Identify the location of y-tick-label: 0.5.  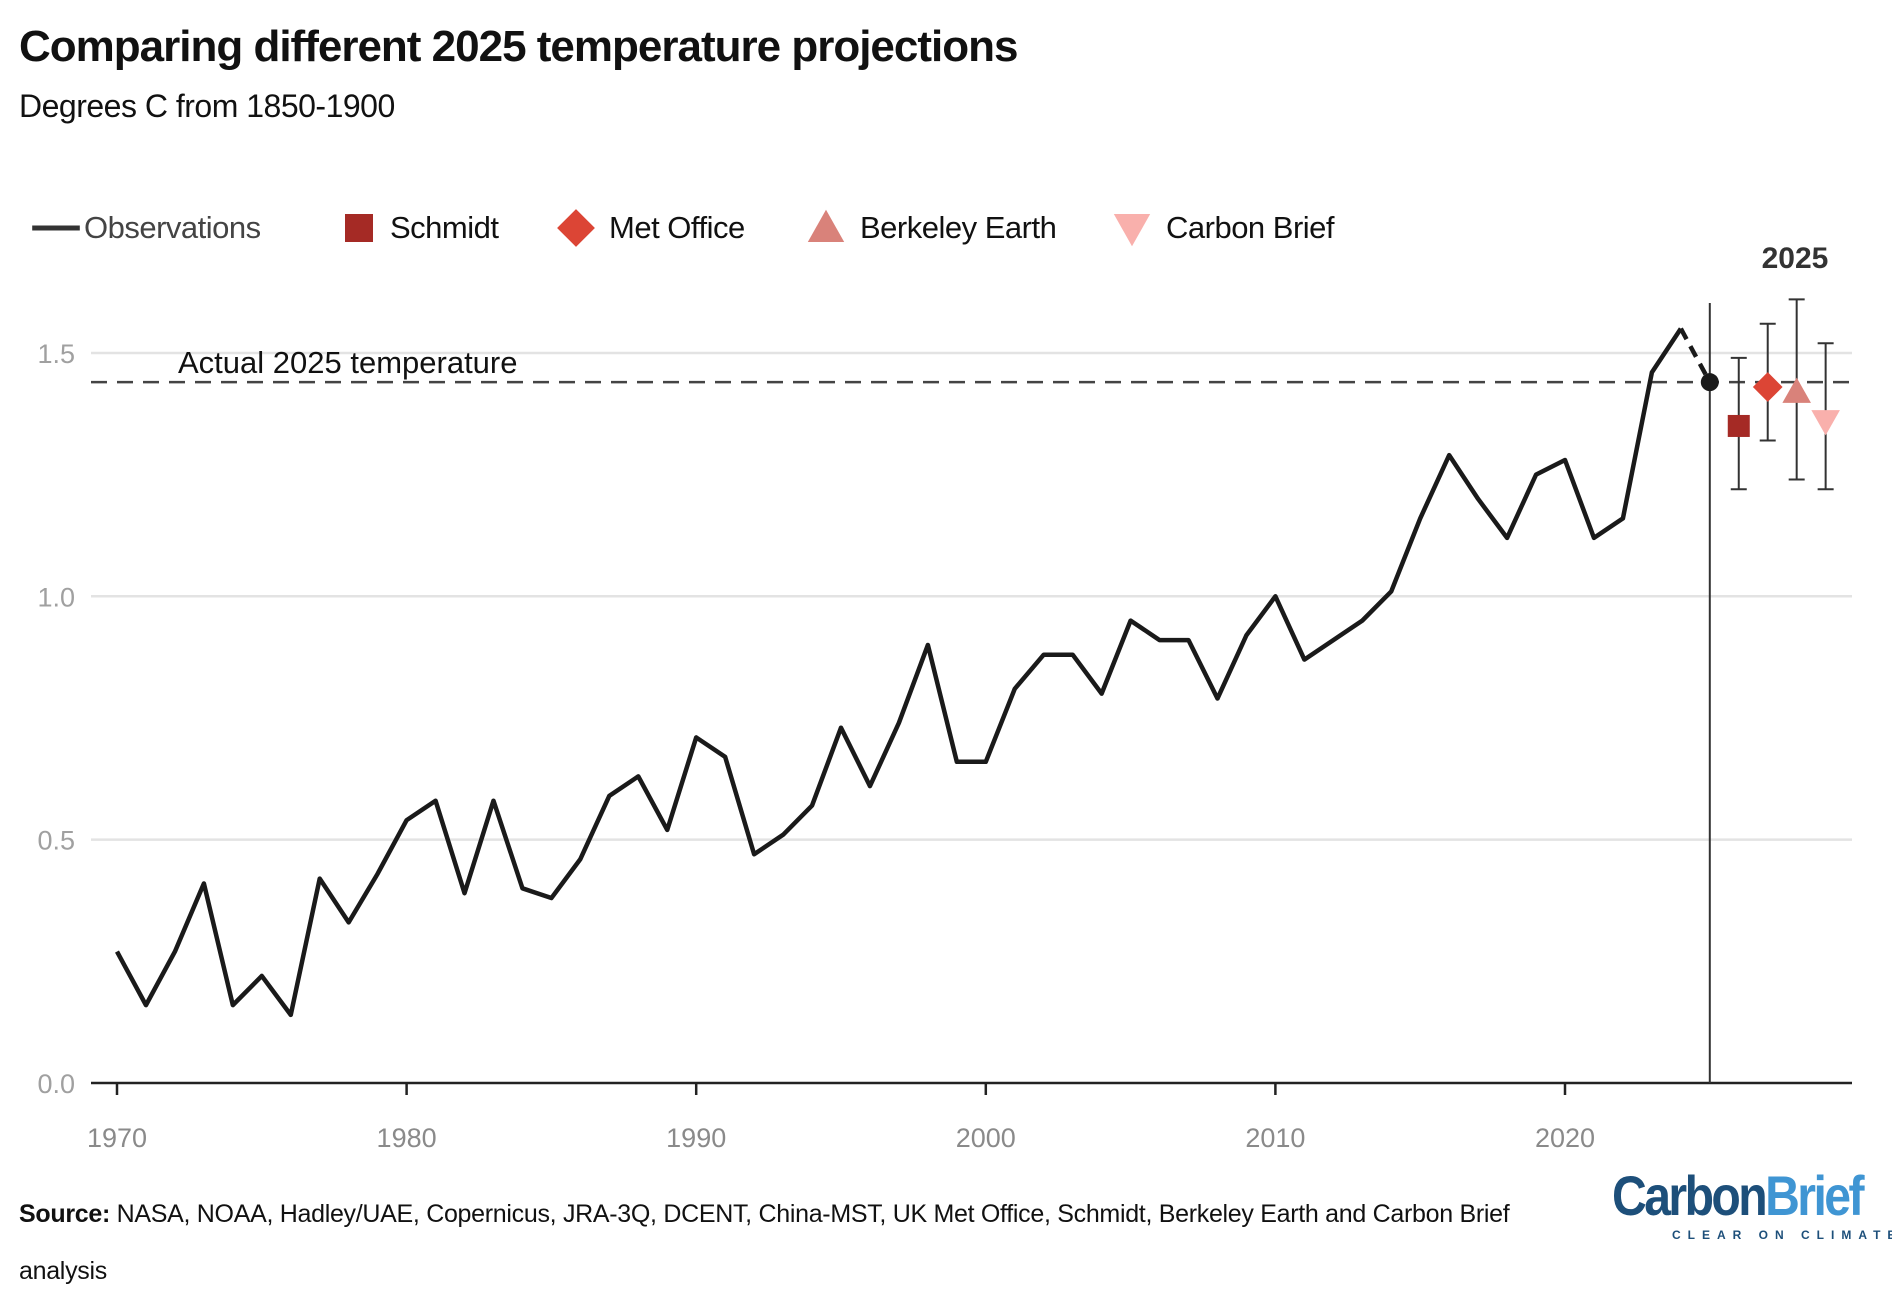
(56, 841).